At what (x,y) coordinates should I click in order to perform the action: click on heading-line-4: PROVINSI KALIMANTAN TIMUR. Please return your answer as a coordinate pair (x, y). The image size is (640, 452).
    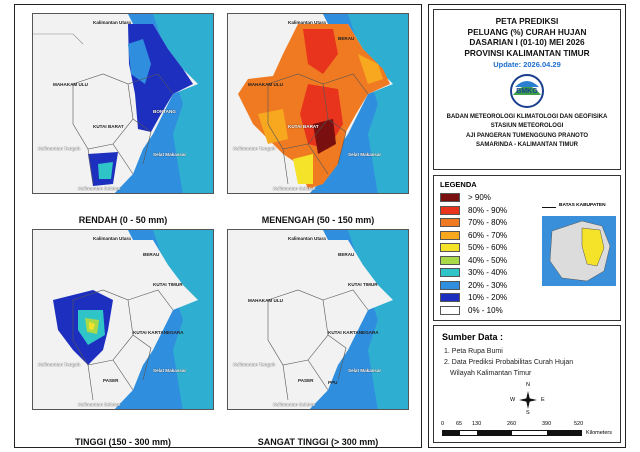
    Looking at the image, I should click on (527, 52).